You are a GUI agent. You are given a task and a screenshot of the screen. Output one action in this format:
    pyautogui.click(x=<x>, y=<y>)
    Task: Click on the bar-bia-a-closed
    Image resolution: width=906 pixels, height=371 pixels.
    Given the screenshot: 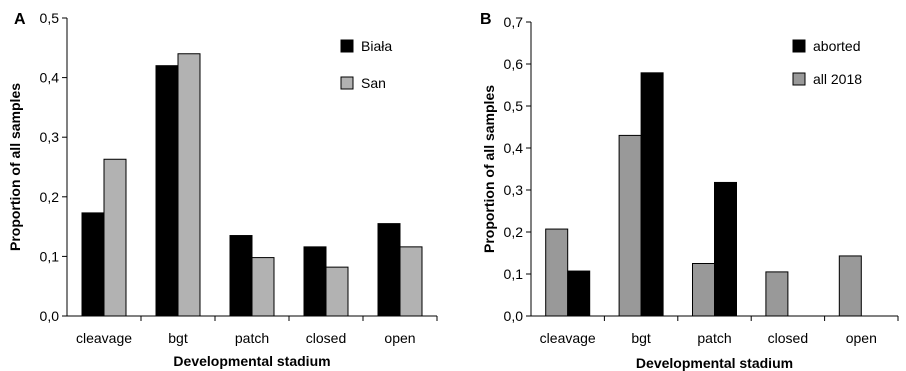 What is the action you would take?
    pyautogui.click(x=315, y=281)
    